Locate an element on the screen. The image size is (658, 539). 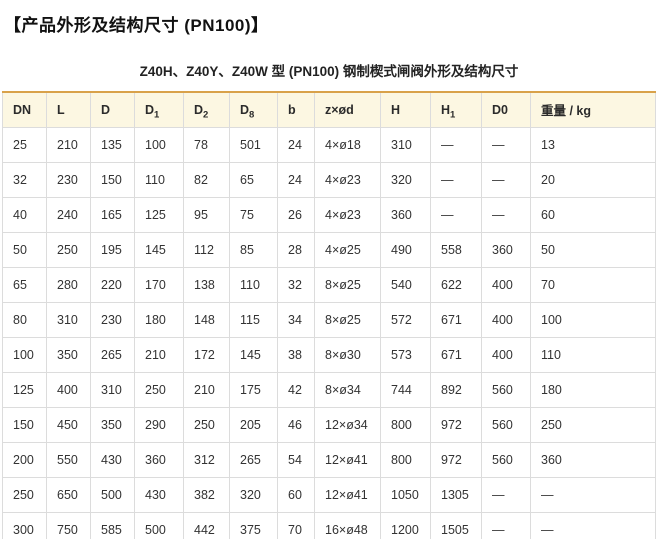
table-cell-d: 350 is located at coordinates (112, 424).